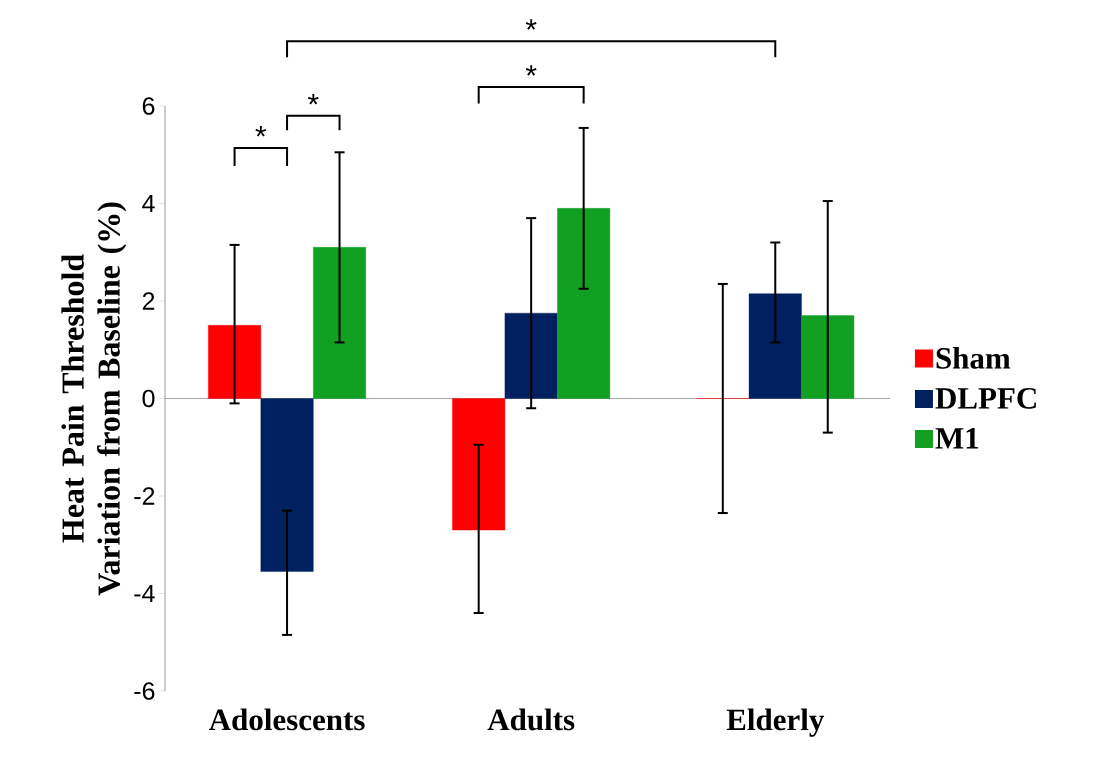  Describe the element at coordinates (287, 719) in the screenshot. I see `x-tick-label: Adolescents` at that location.